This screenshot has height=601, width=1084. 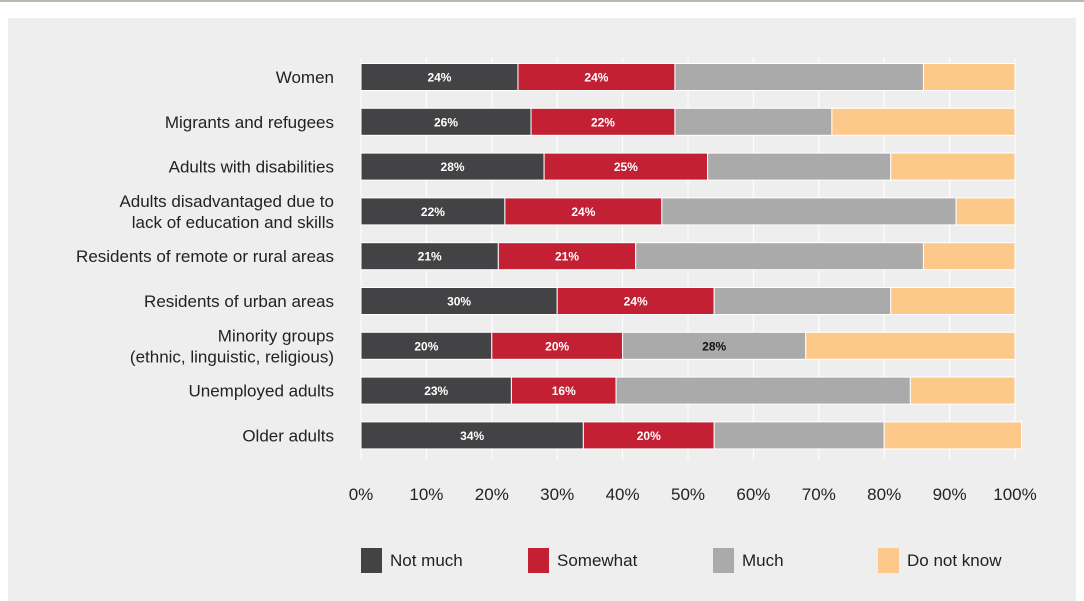 What do you see at coordinates (426, 560) in the screenshot?
I see `legend-label: Not much` at bounding box center [426, 560].